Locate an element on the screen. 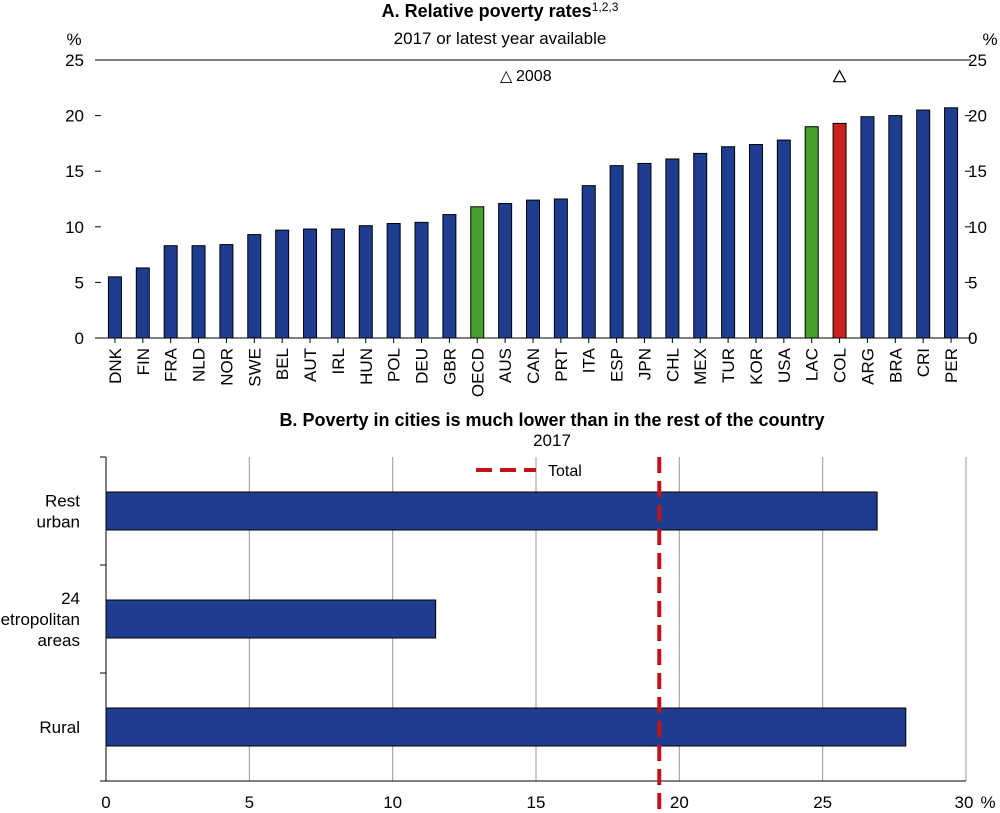 The image size is (1000, 813). bar-cri is located at coordinates (923, 224).